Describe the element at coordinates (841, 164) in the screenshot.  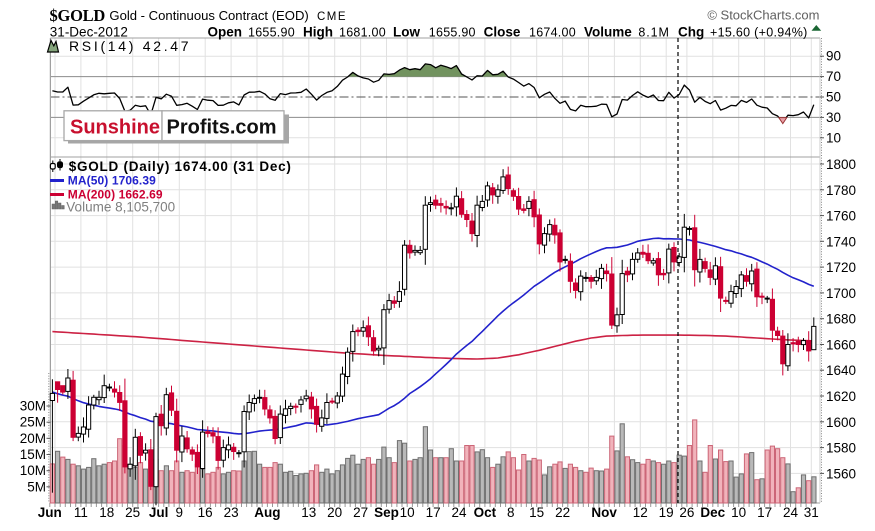
I see `svg-text: 1800` at that location.